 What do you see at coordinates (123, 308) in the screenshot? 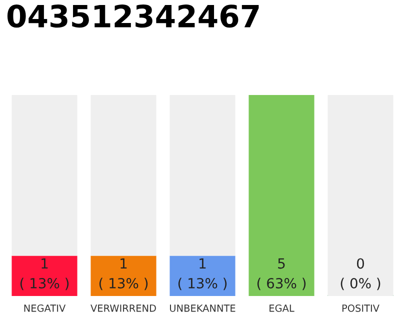
I see `x-tick-label: VERWIRREND` at bounding box center [123, 308].